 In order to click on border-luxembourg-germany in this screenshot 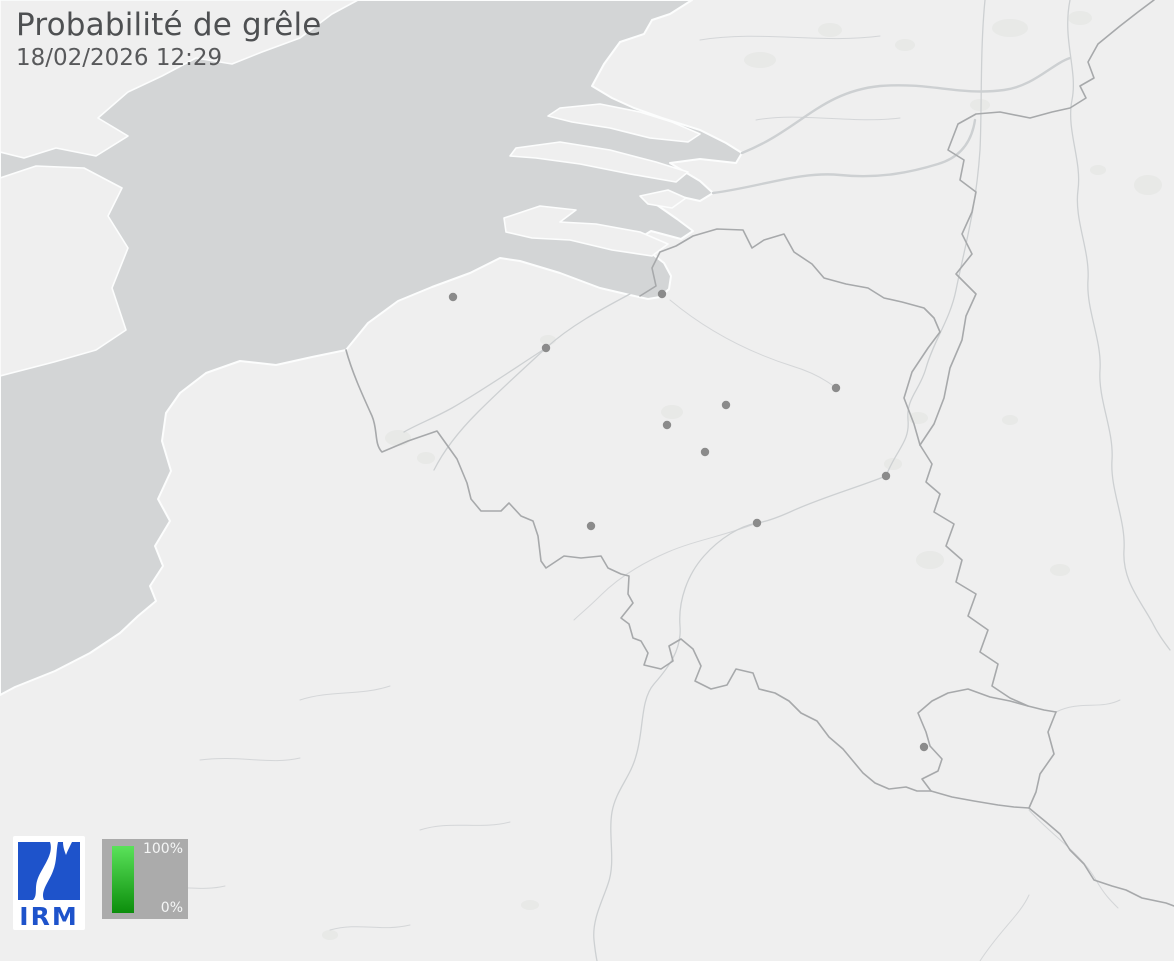, I will do `click(1042, 760)`.